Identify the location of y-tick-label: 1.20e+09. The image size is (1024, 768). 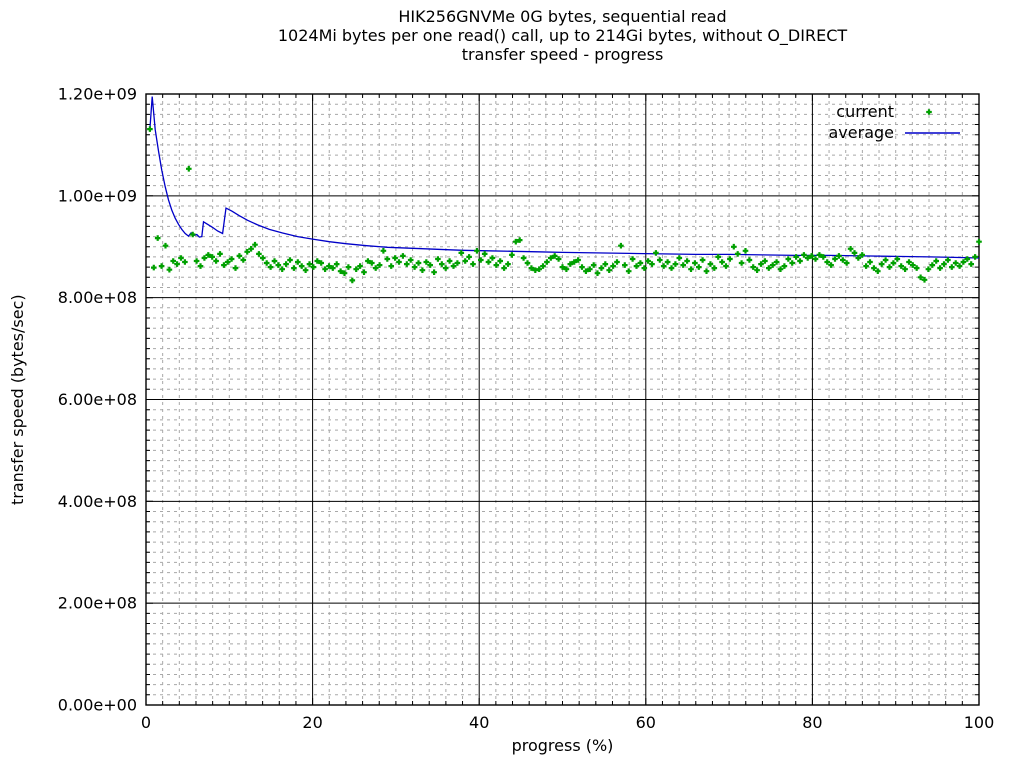
(97, 94).